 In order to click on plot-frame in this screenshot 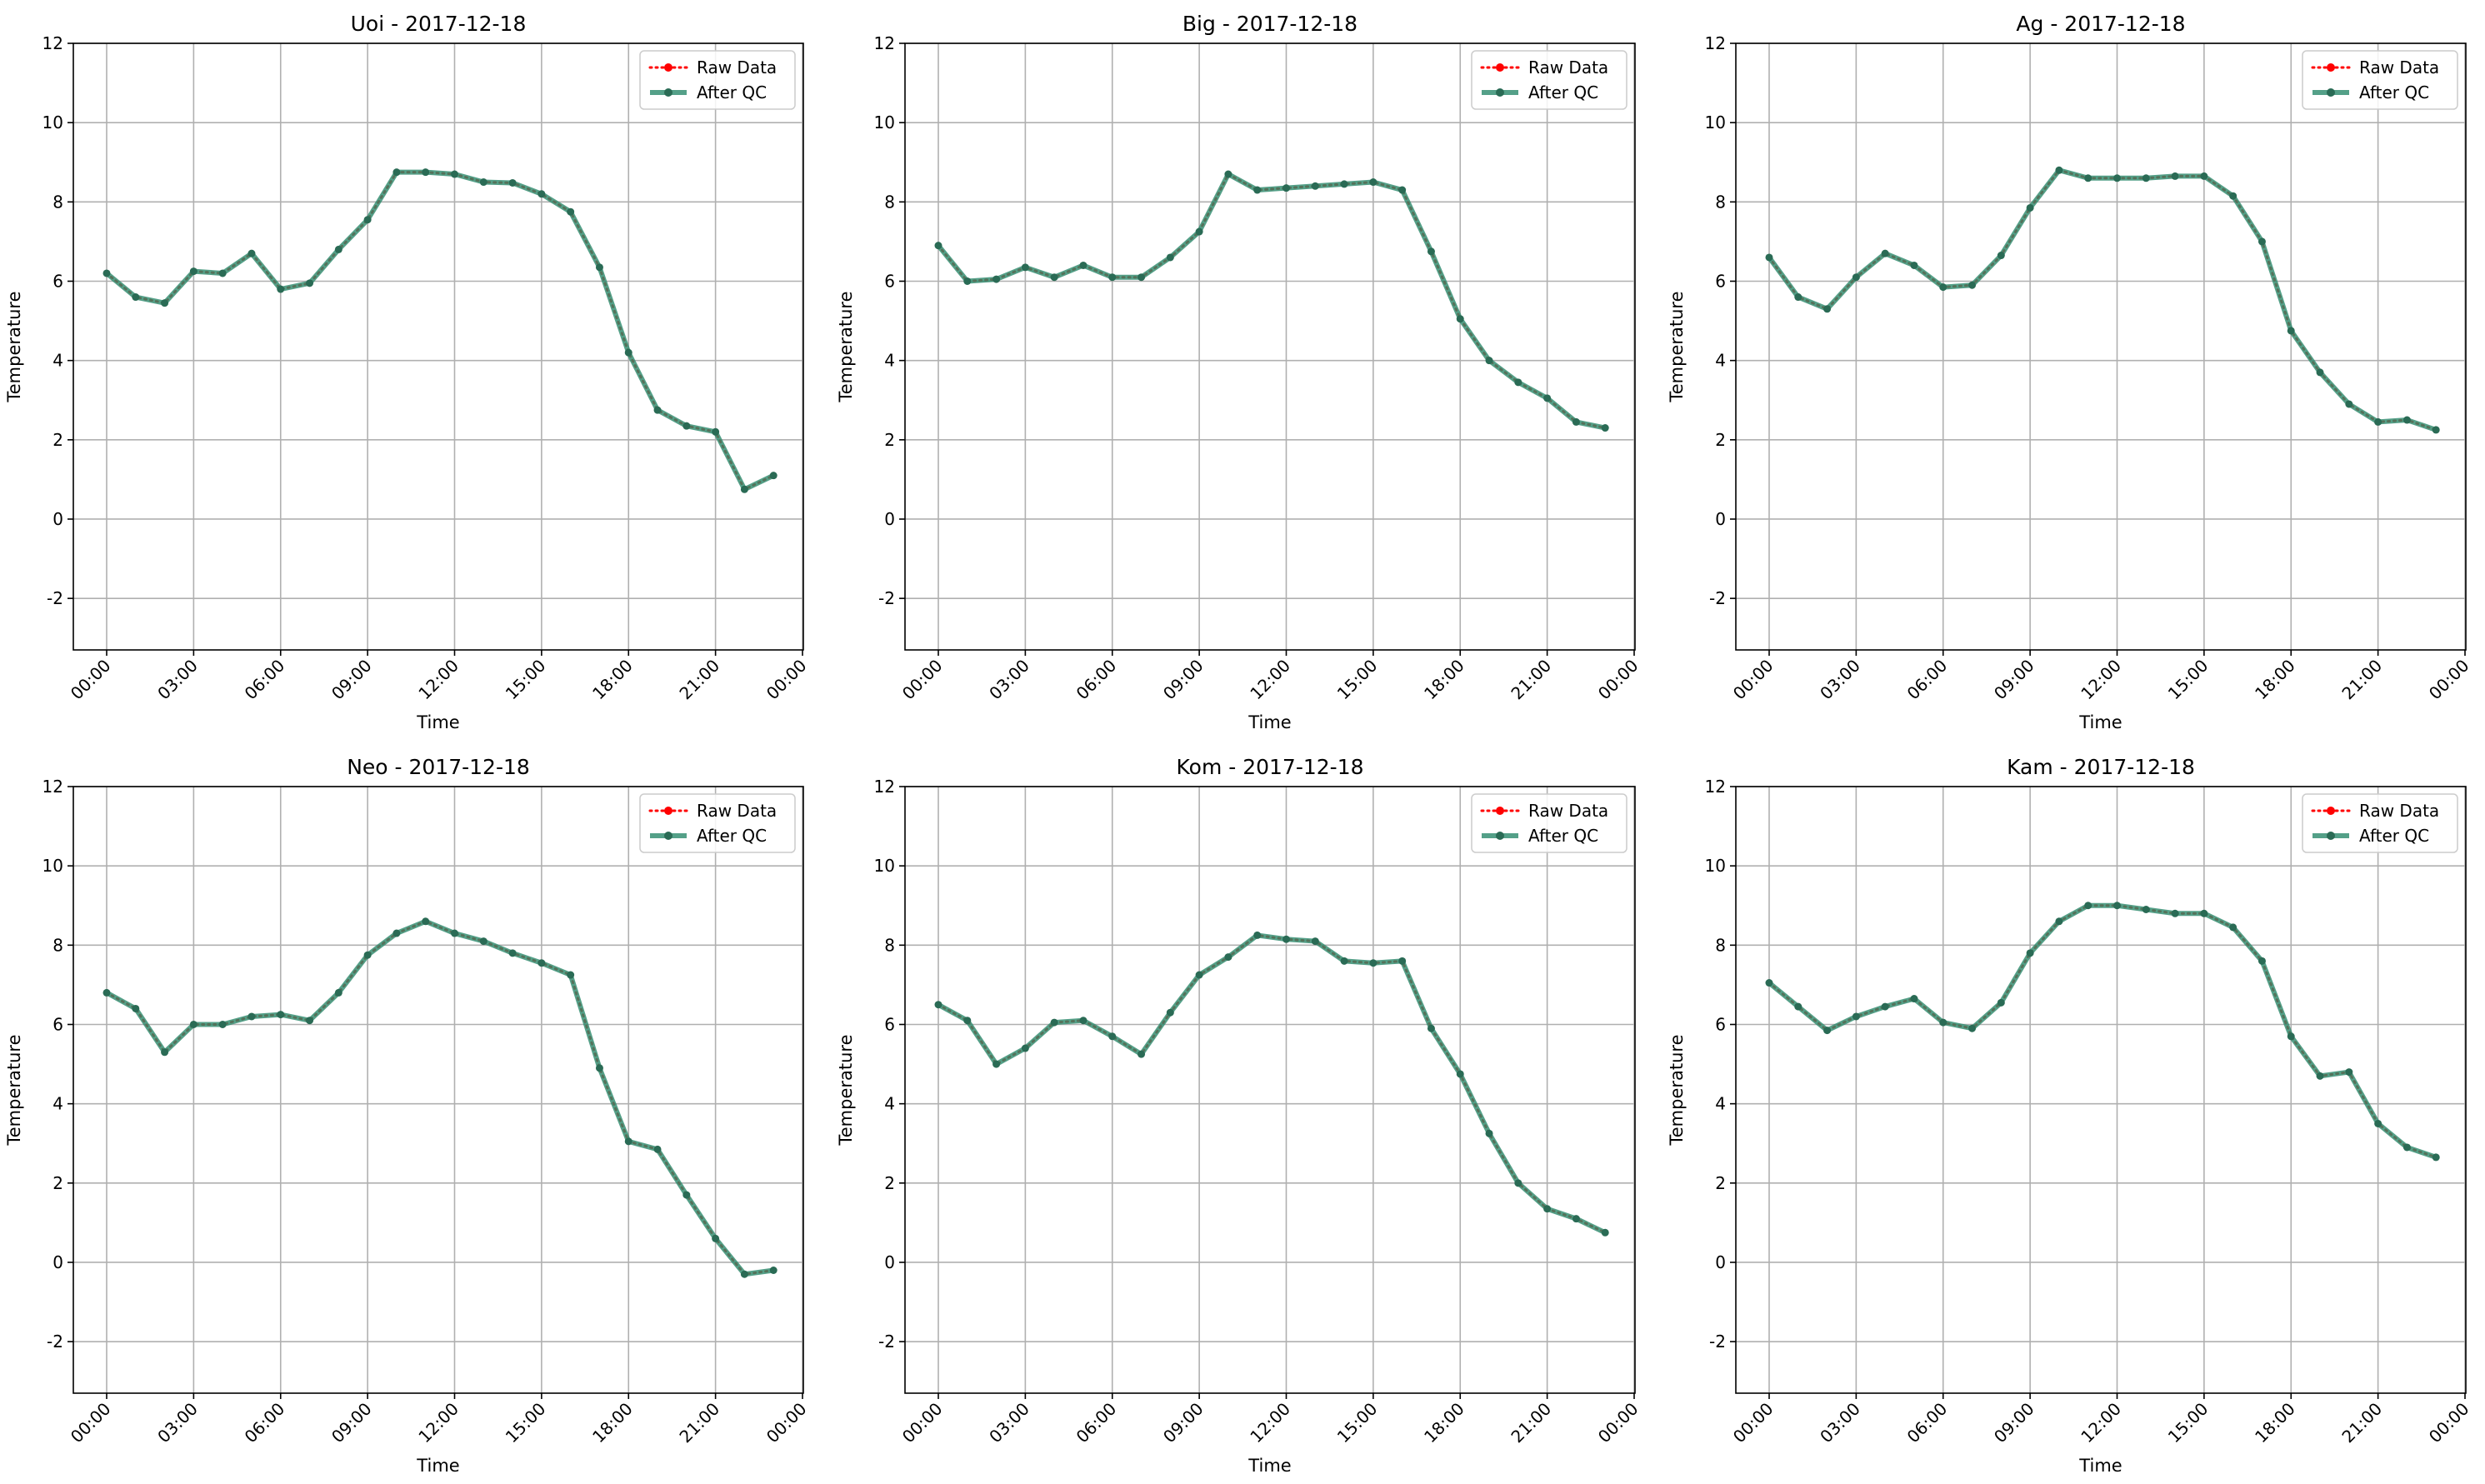, I will do `click(2101, 1090)`.